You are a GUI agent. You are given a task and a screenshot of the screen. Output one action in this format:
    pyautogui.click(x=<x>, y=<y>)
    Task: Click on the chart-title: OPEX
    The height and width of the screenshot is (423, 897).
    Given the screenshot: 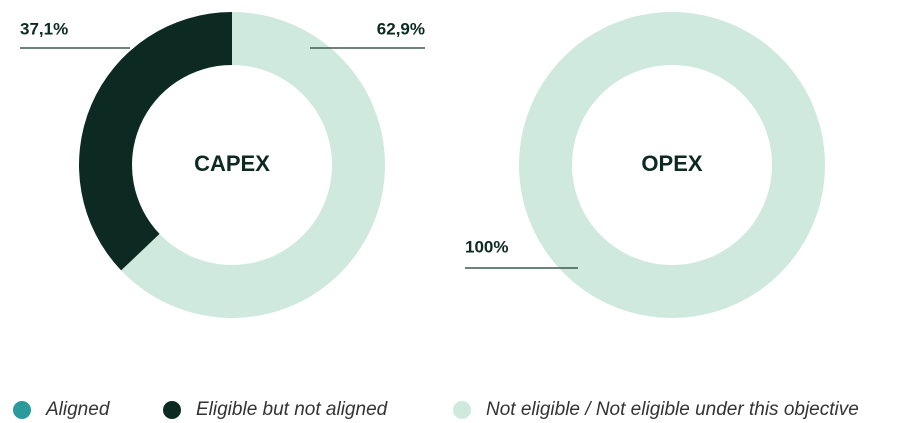 What is the action you would take?
    pyautogui.click(x=671, y=163)
    